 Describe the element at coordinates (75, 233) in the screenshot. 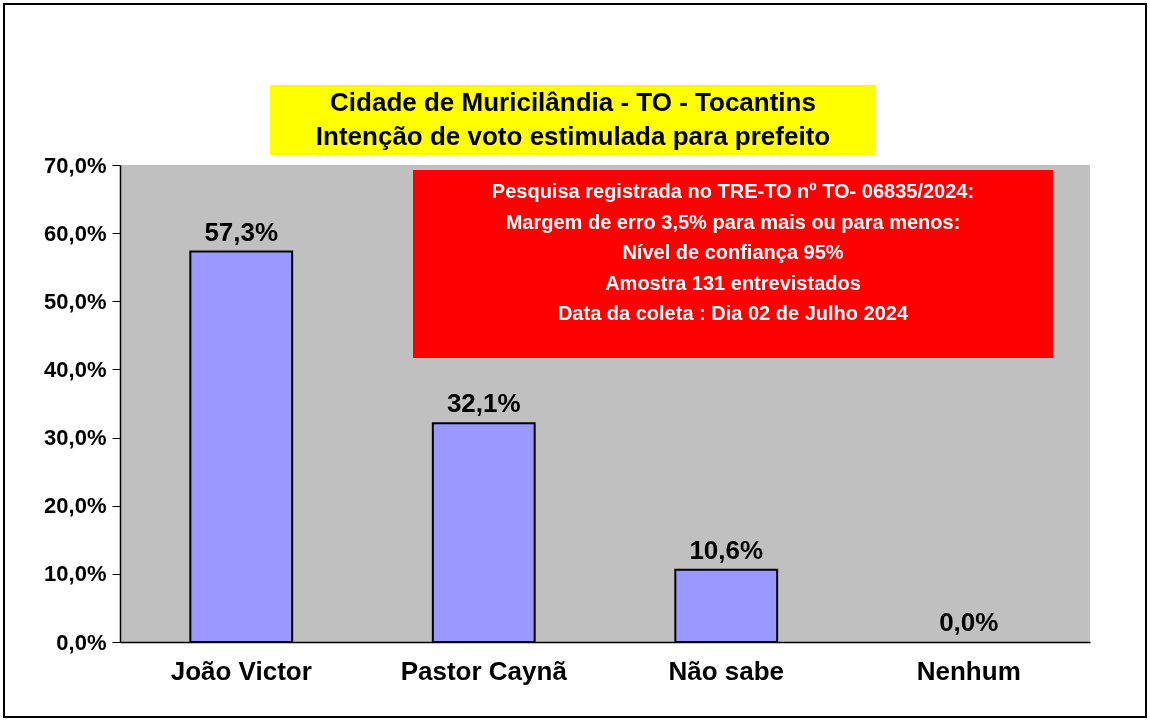

I see `y-tick-label: 60,0%` at that location.